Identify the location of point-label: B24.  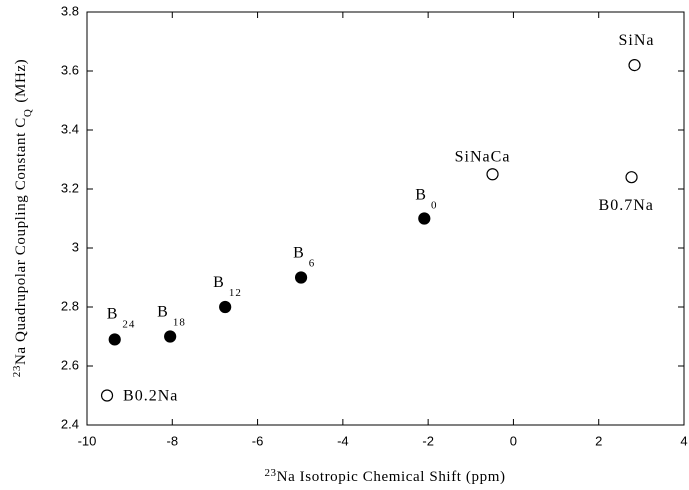
(121, 317).